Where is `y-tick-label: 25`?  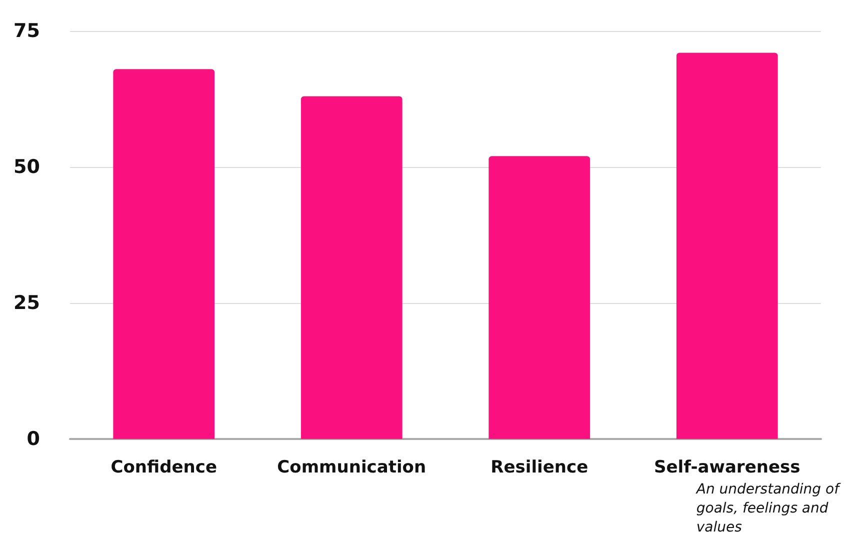 y-tick-label: 25 is located at coordinates (27, 303).